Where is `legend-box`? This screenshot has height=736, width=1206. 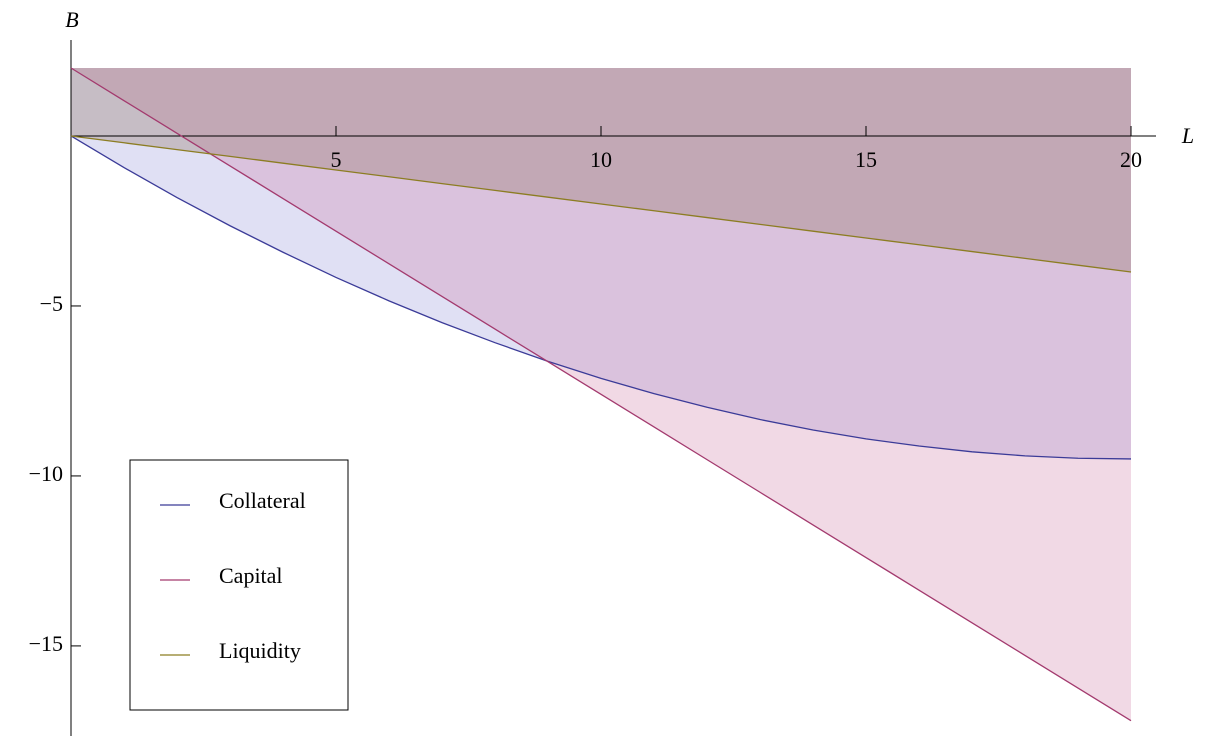
legend-box is located at coordinates (239, 585).